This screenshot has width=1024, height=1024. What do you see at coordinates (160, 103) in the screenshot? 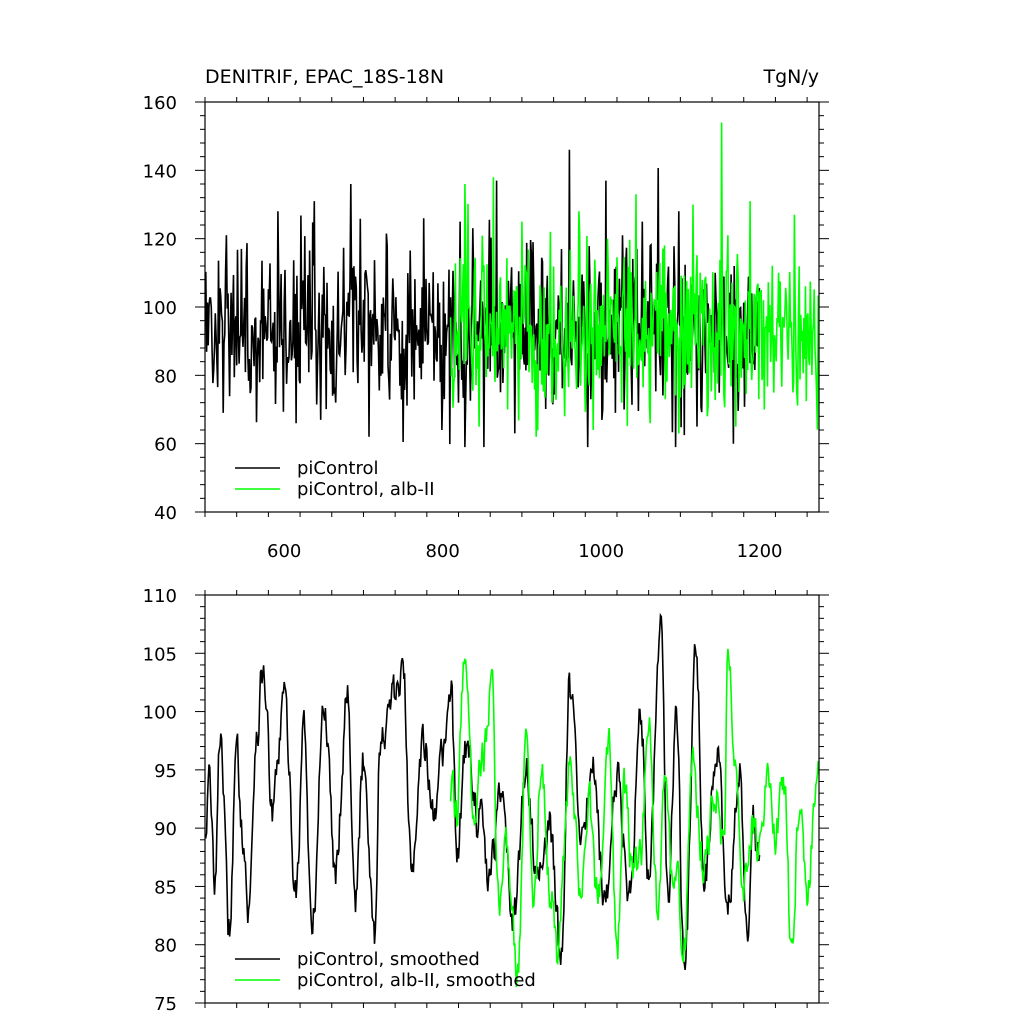
I see `y-tick-label: 160` at bounding box center [160, 103].